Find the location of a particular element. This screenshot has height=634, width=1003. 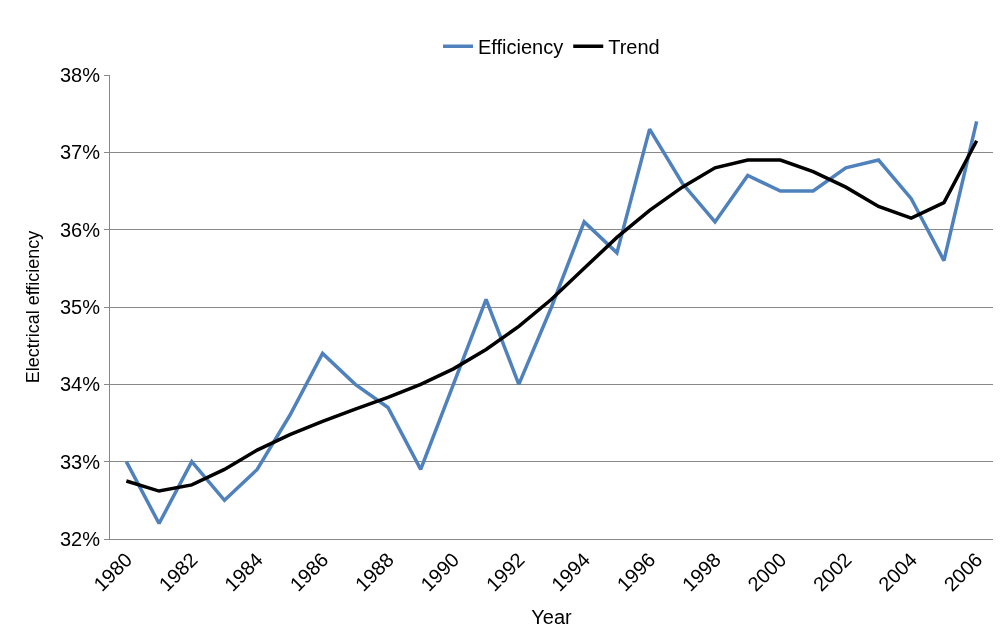

y-tick-label: 34% is located at coordinates (80, 384).